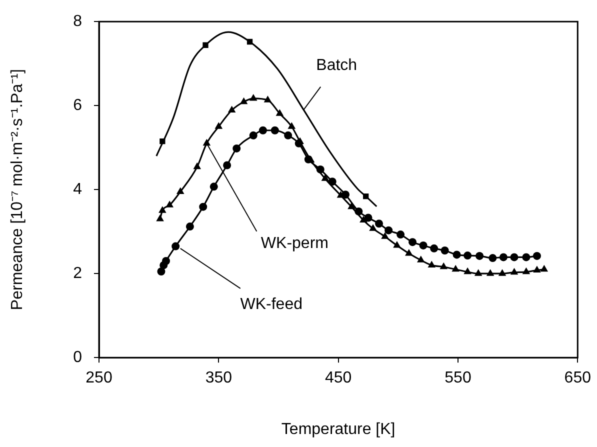  Describe the element at coordinates (338, 429) in the screenshot. I see `x-axis-title: Temperature [K]` at that location.